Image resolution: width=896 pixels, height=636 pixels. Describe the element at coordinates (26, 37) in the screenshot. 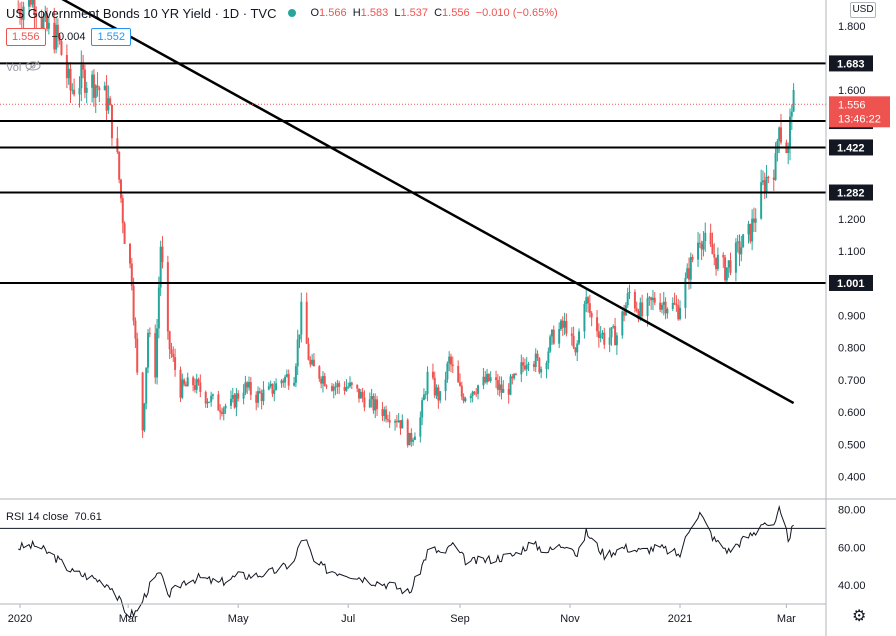

I see `sell-chip: 1.556` at that location.